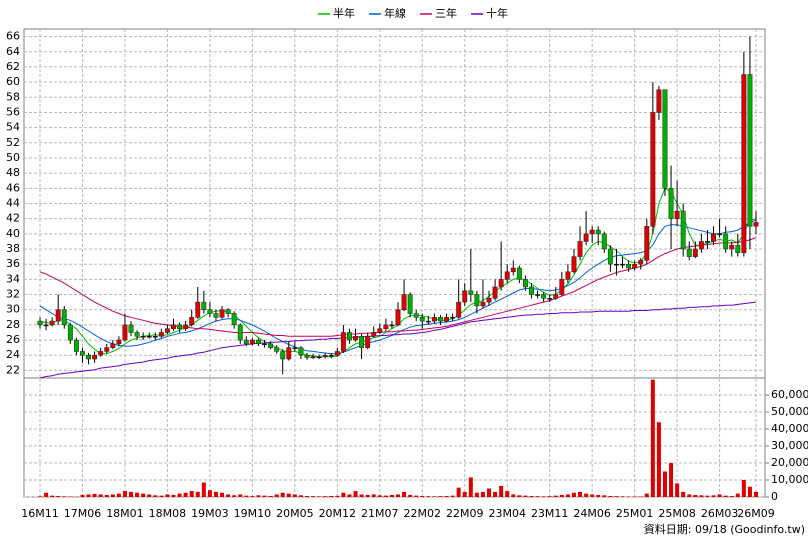 This screenshot has height=540, width=808. What do you see at coordinates (720, 513) in the screenshot?
I see `x-tick-label: 26M03` at bounding box center [720, 513].